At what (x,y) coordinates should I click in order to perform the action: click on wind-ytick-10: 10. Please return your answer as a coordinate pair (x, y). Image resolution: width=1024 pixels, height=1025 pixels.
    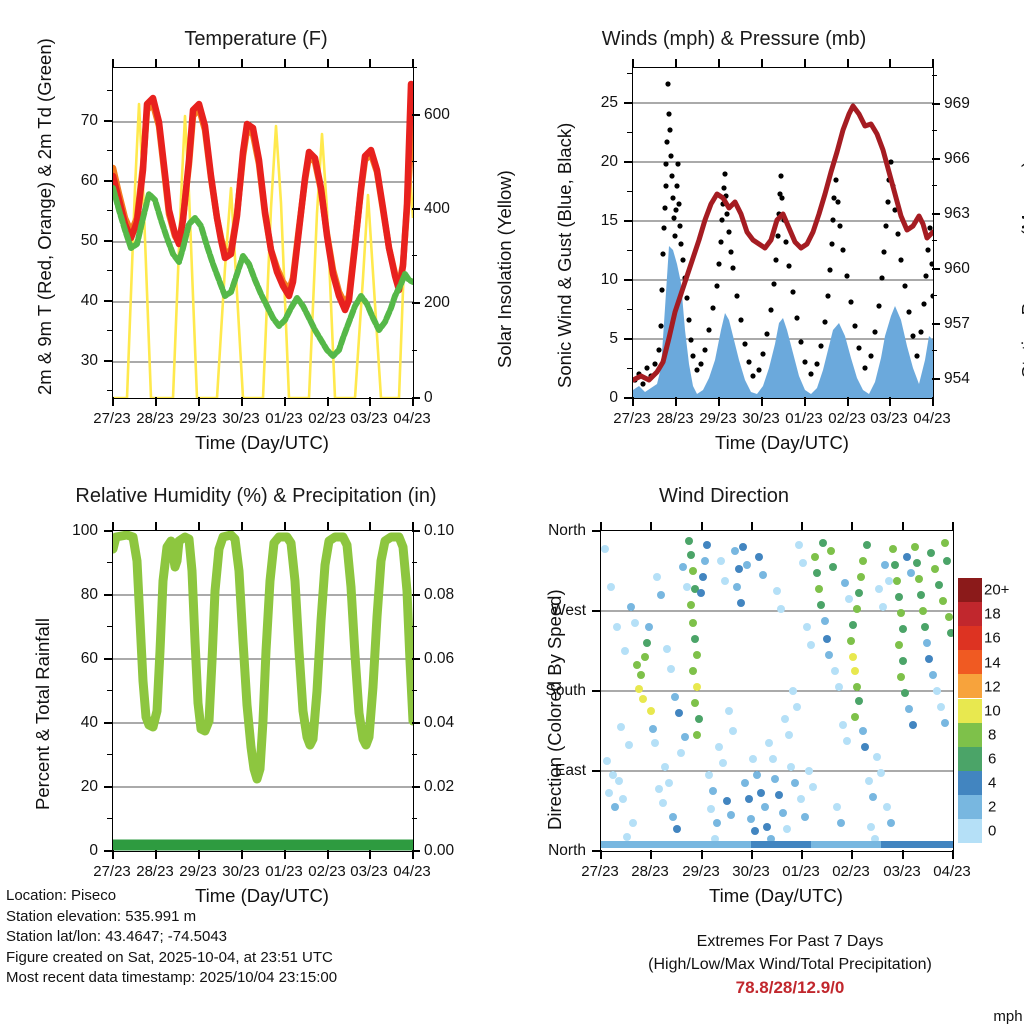
    Looking at the image, I should click on (609, 279).